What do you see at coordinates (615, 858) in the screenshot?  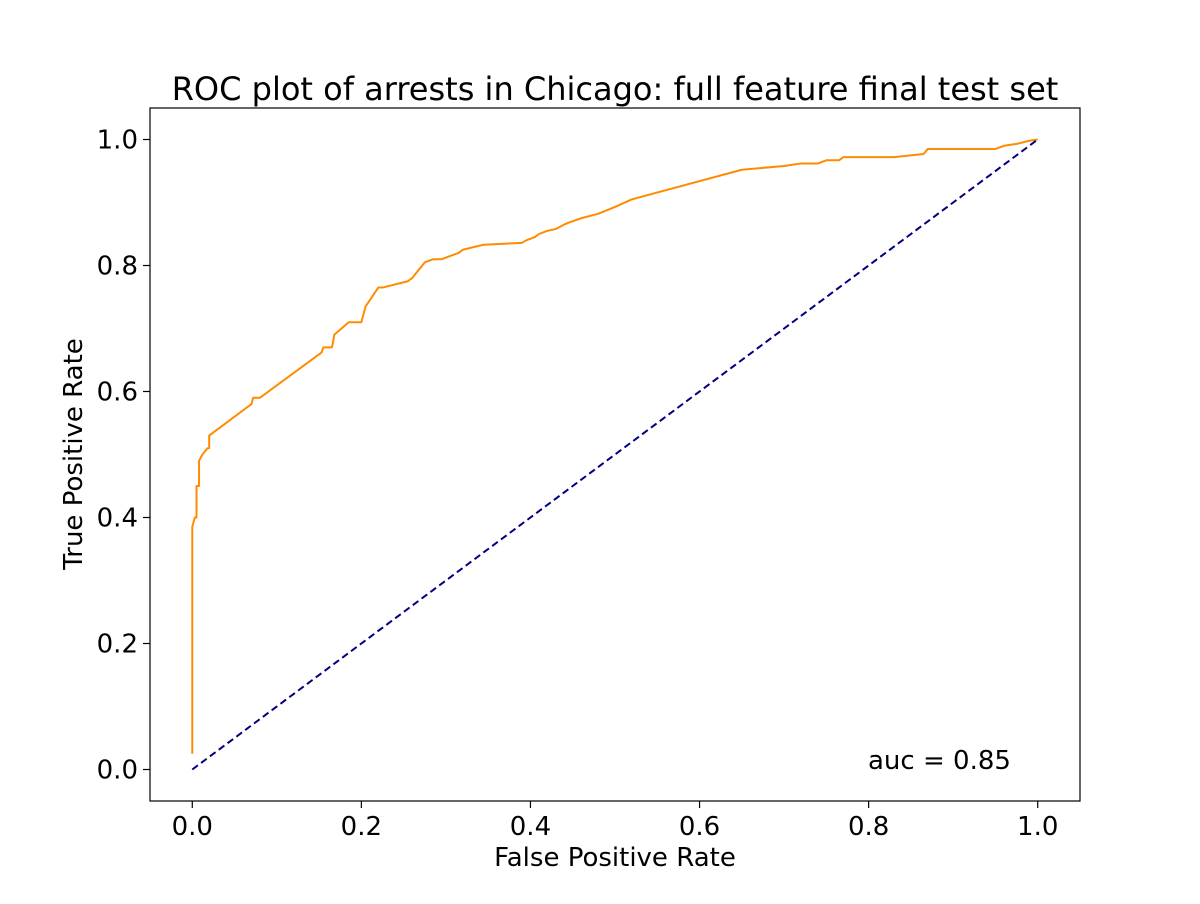 I see `x-axis-label: False Positive Rate` at bounding box center [615, 858].